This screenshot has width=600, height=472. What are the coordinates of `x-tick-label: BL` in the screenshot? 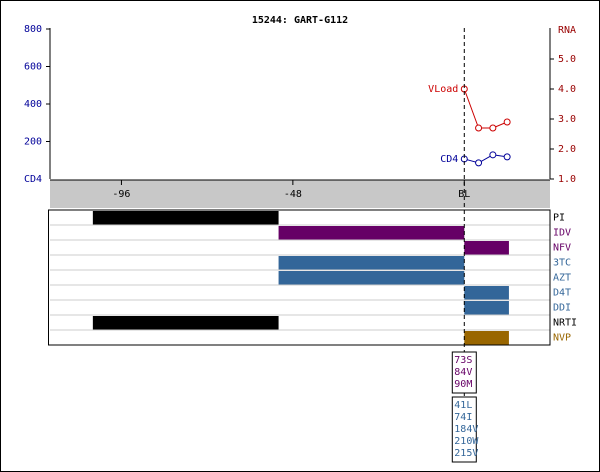 It's located at (464, 194).